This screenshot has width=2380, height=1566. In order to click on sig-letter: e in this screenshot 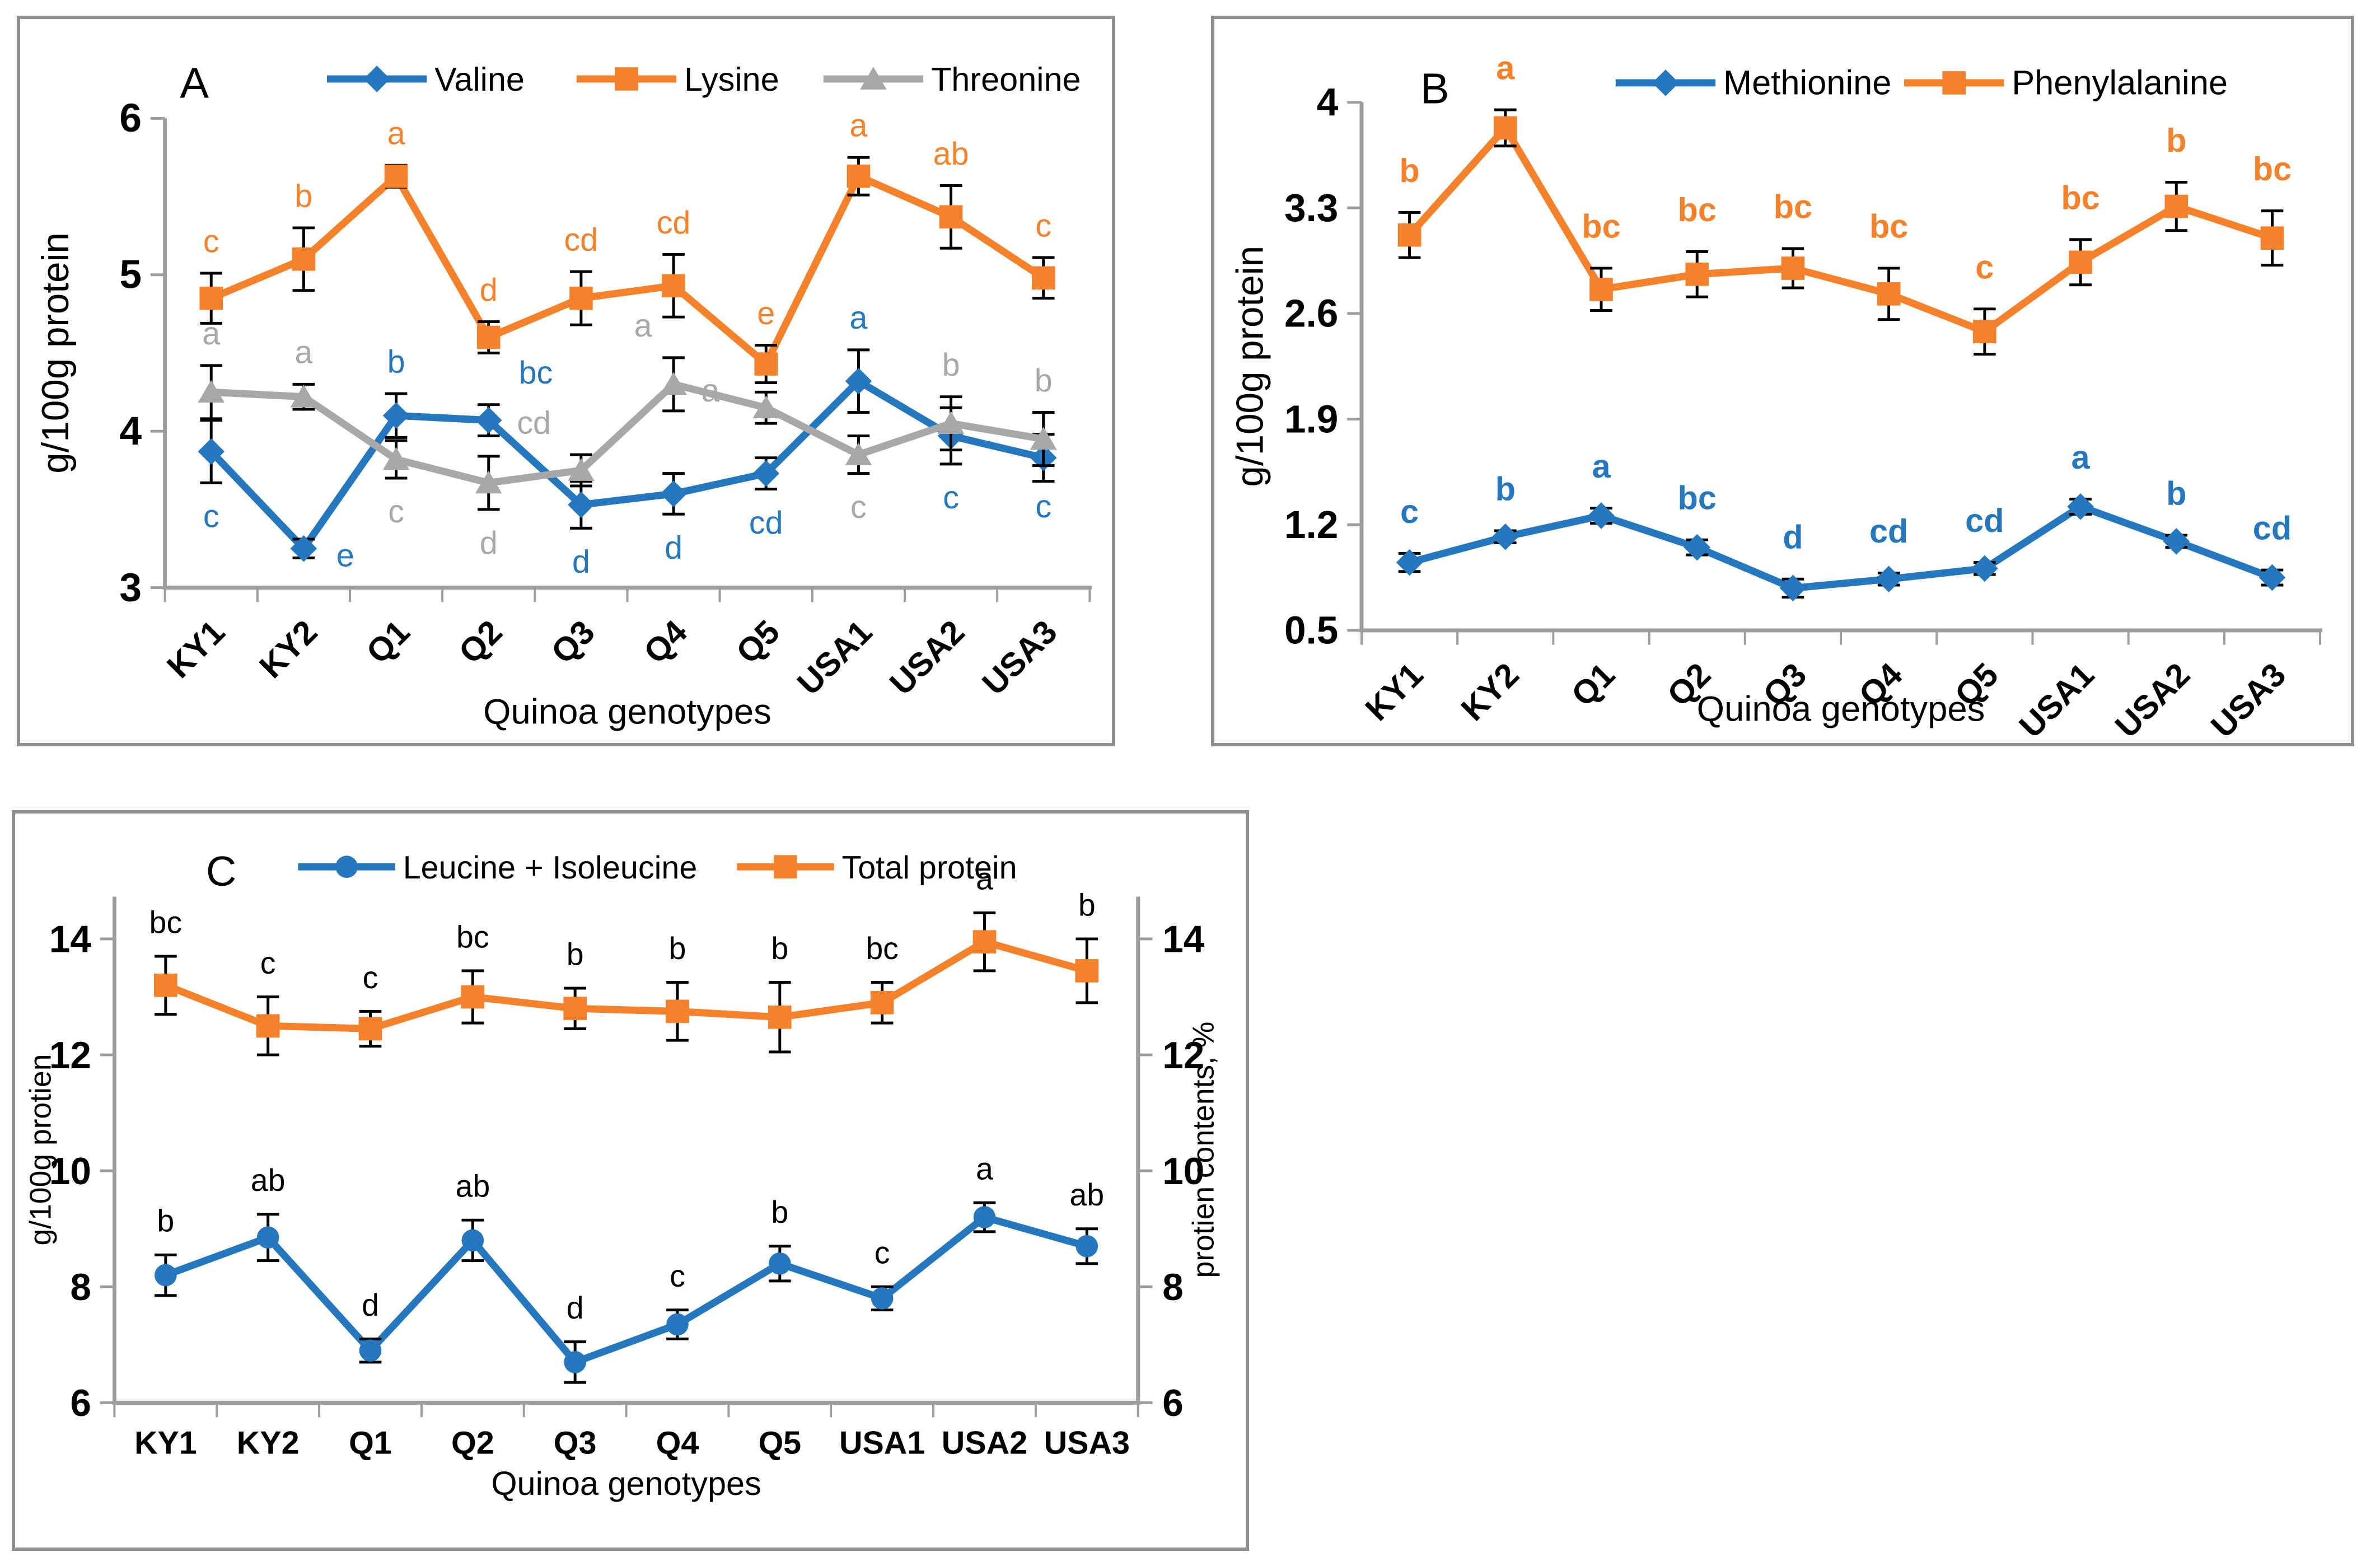, I will do `click(766, 314)`.